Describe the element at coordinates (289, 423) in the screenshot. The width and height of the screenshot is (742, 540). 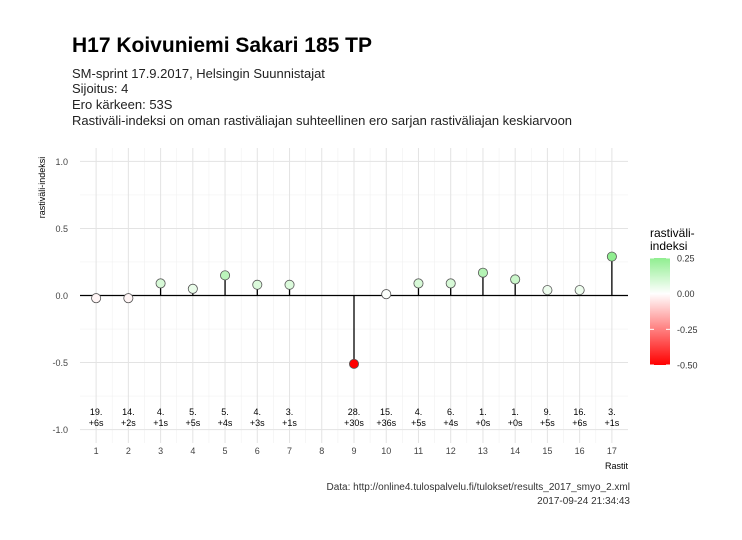
I see `diff-label-7: +1s` at that location.